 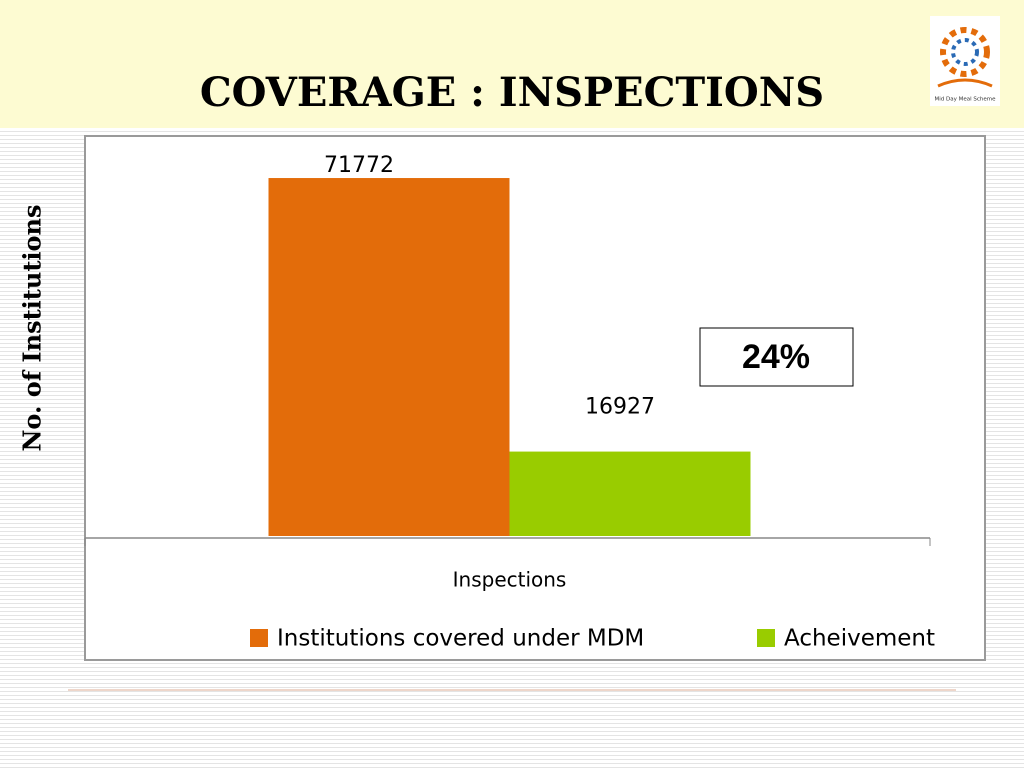 I want to click on annotation: 24%, so click(x=776, y=357).